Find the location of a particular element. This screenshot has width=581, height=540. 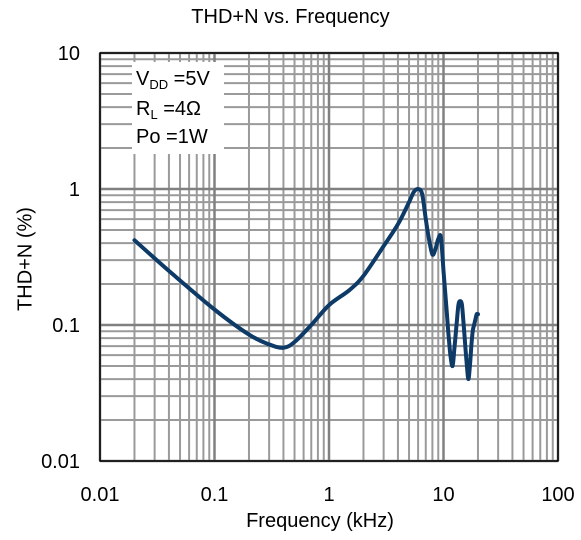

x-axis-label: Frequency (kHz) is located at coordinates (320, 521).